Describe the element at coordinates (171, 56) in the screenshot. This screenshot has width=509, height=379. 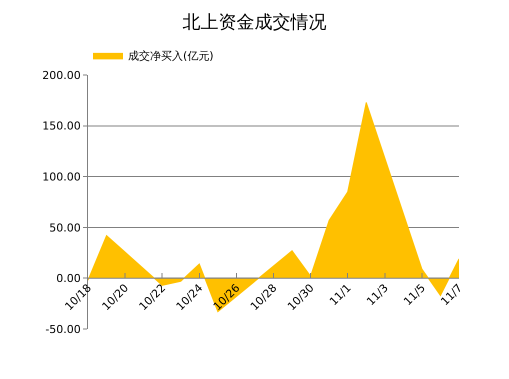
I see `legend-label: 成交净买入(亿元)` at that location.